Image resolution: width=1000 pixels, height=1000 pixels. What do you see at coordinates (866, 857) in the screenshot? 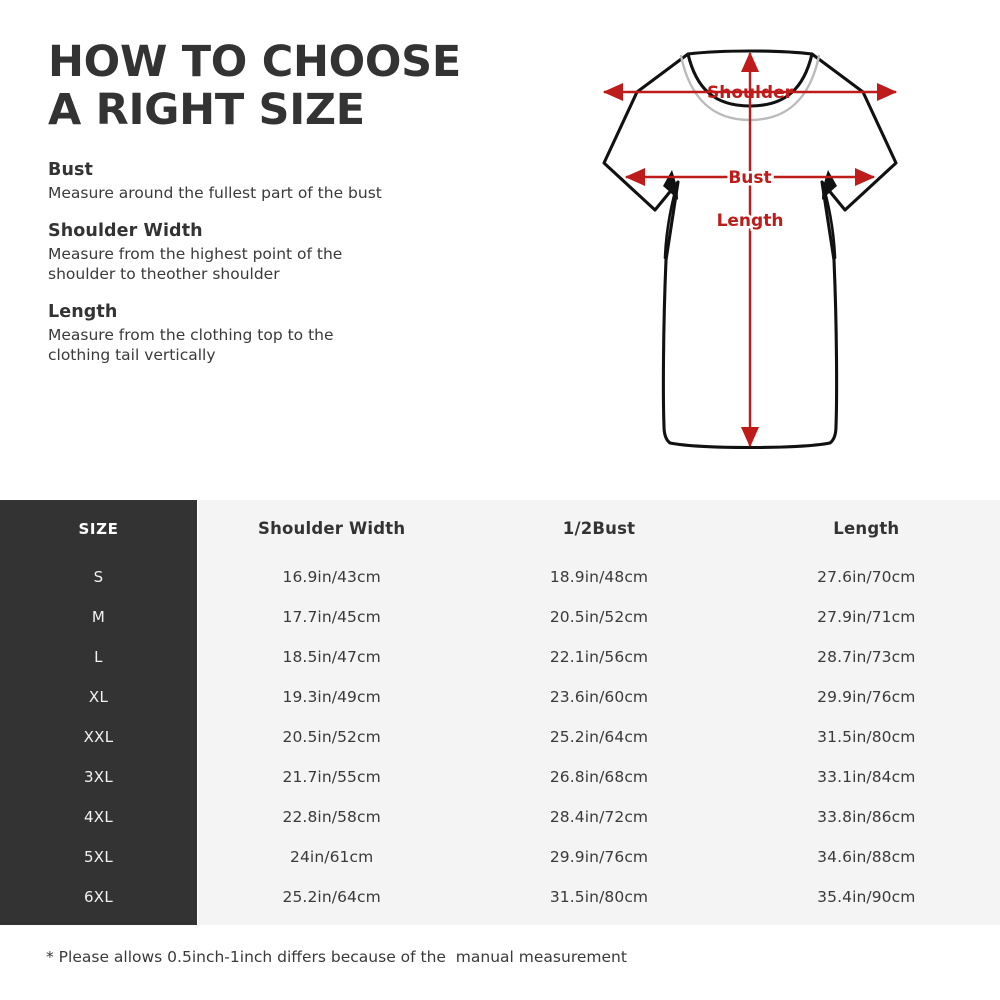
I see `cell-length: 34.6in/88cm` at bounding box center [866, 857].